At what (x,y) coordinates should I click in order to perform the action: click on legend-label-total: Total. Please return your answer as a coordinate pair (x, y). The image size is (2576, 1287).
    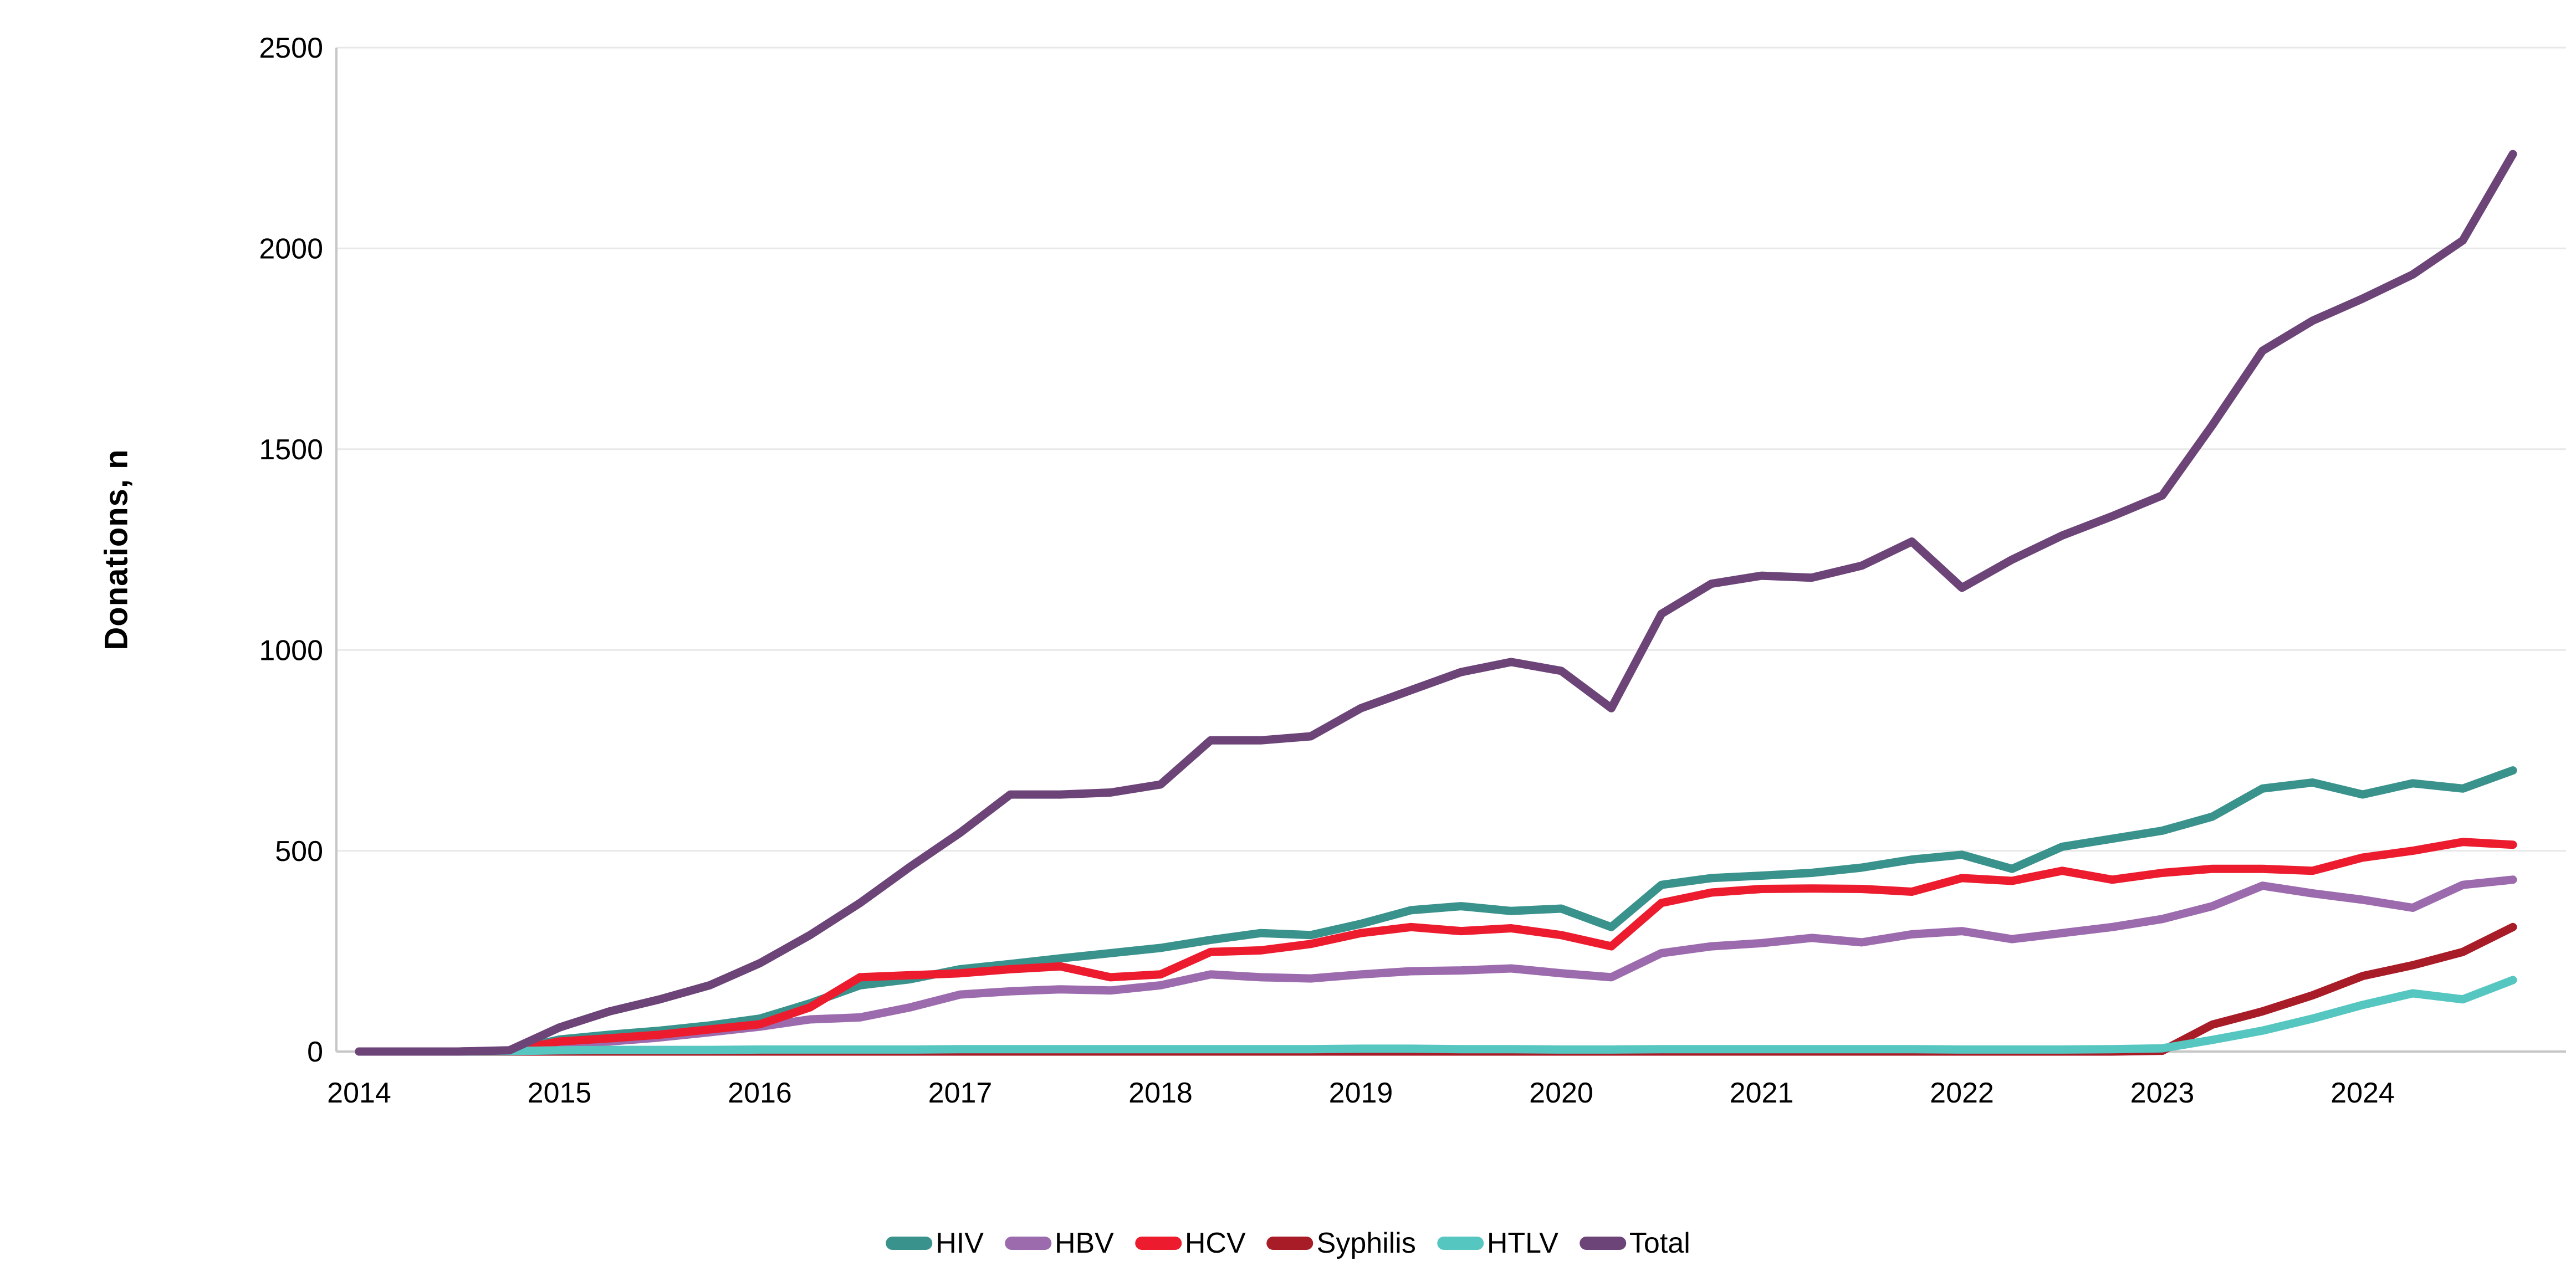
    Looking at the image, I should click on (1659, 1243).